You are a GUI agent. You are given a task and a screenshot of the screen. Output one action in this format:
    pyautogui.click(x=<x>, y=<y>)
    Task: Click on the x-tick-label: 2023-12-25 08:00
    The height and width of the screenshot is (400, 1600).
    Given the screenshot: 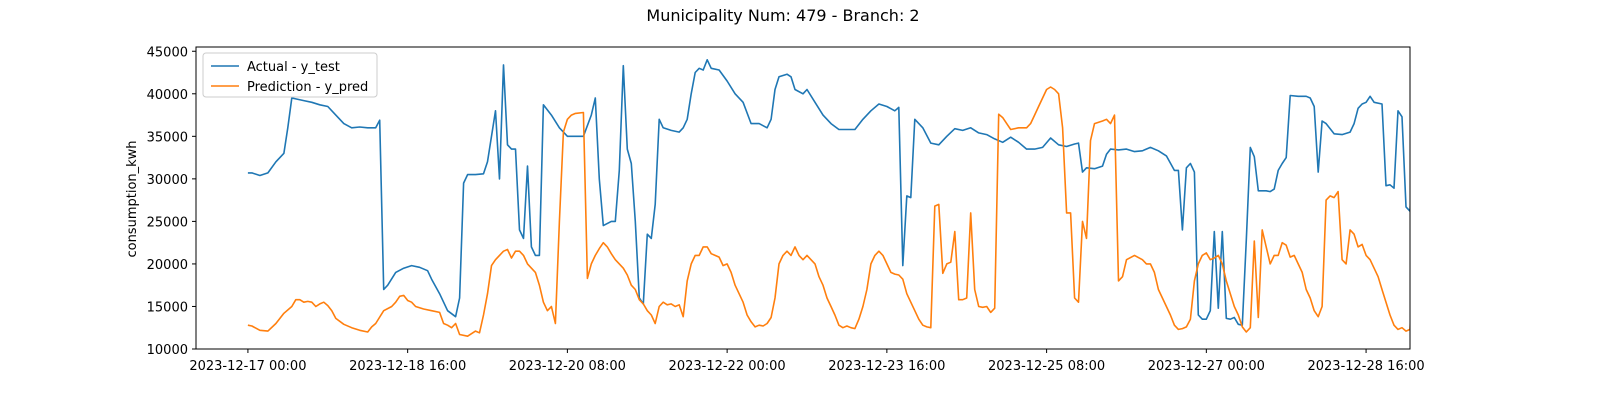 What is the action you would take?
    pyautogui.click(x=1046, y=366)
    